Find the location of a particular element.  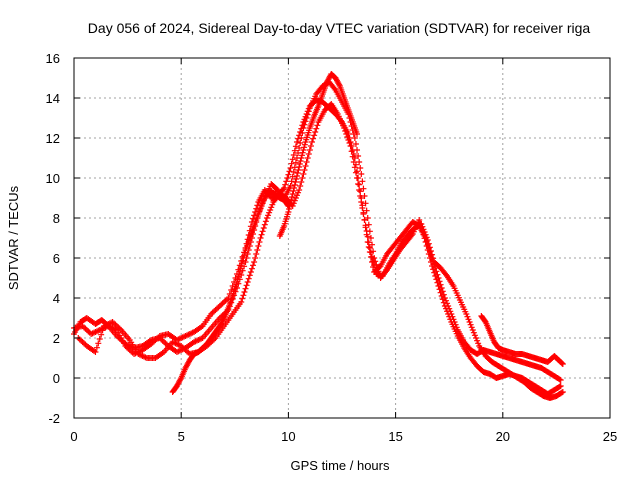

y-axis-label: SDTVAR / TECUs is located at coordinates (13, 237).